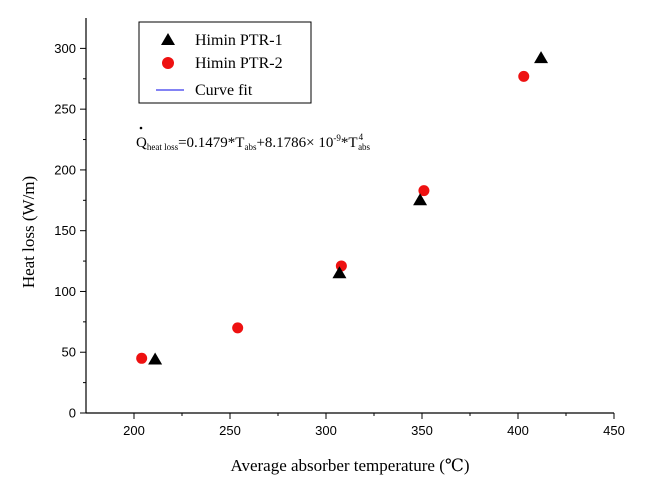  I want to click on legend-triangle-marker, so click(168, 39).